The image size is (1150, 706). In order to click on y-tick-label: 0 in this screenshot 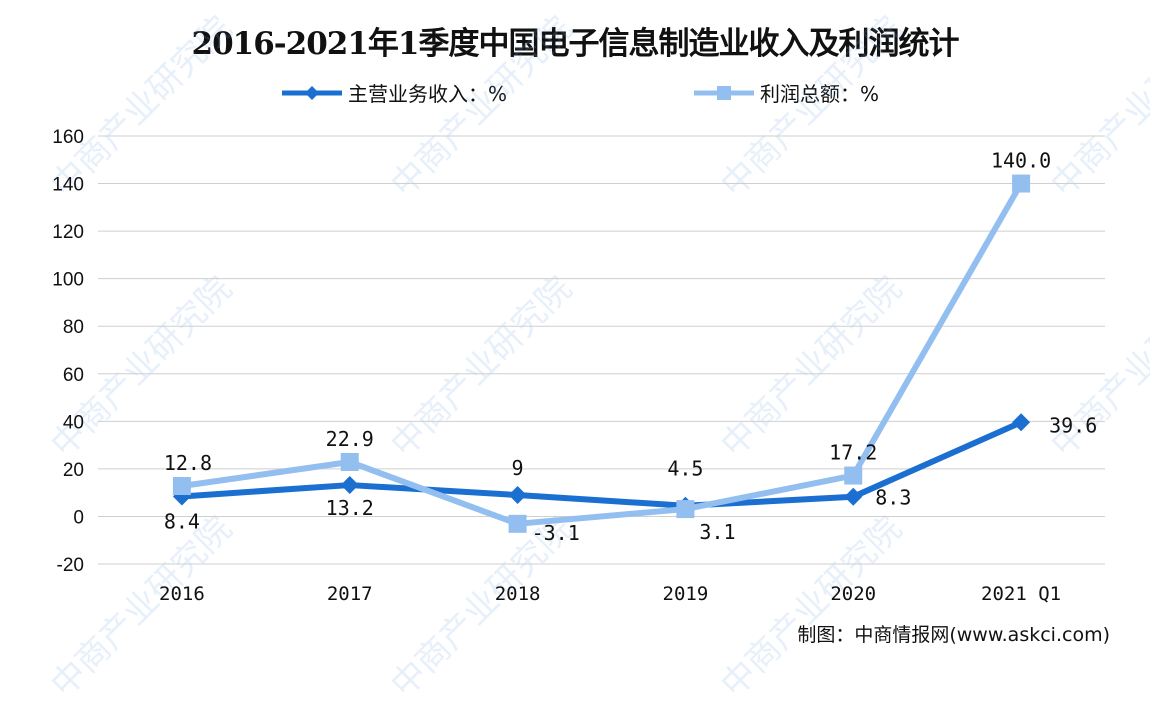, I will do `click(78, 517)`.